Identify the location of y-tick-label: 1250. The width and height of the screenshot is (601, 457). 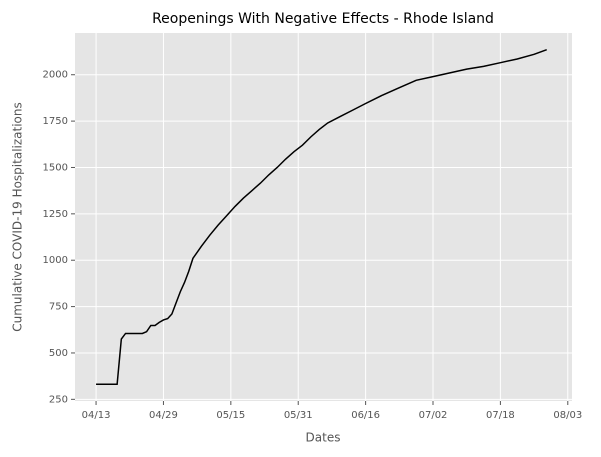
(55, 214).